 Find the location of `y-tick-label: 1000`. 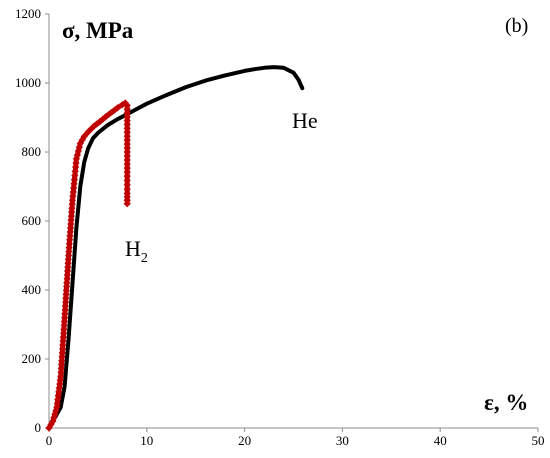

y-tick-label: 1000 is located at coordinates (28, 82).